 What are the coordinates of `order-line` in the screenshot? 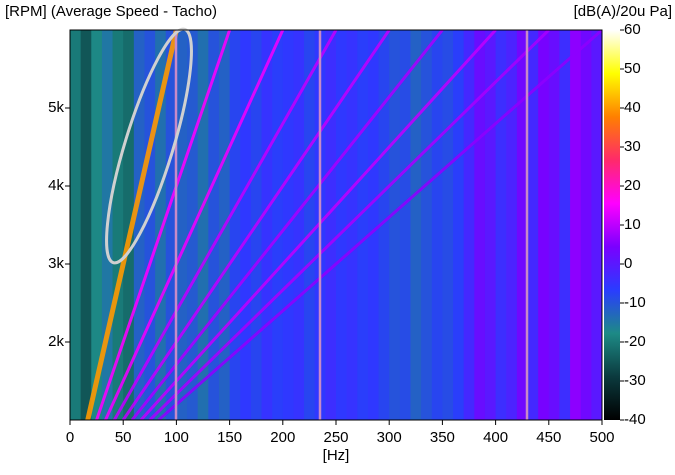 It's located at (132, 225).